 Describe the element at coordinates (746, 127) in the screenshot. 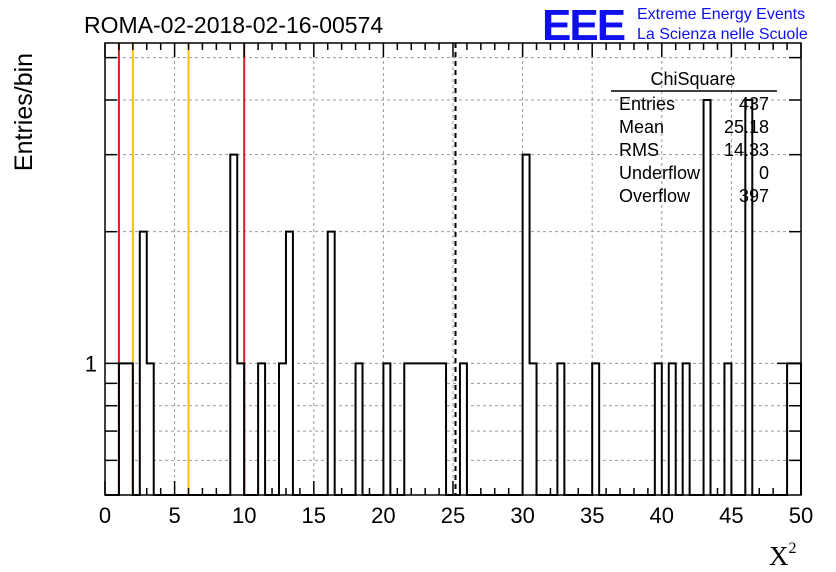

I see `stats-value: 25.18` at that location.